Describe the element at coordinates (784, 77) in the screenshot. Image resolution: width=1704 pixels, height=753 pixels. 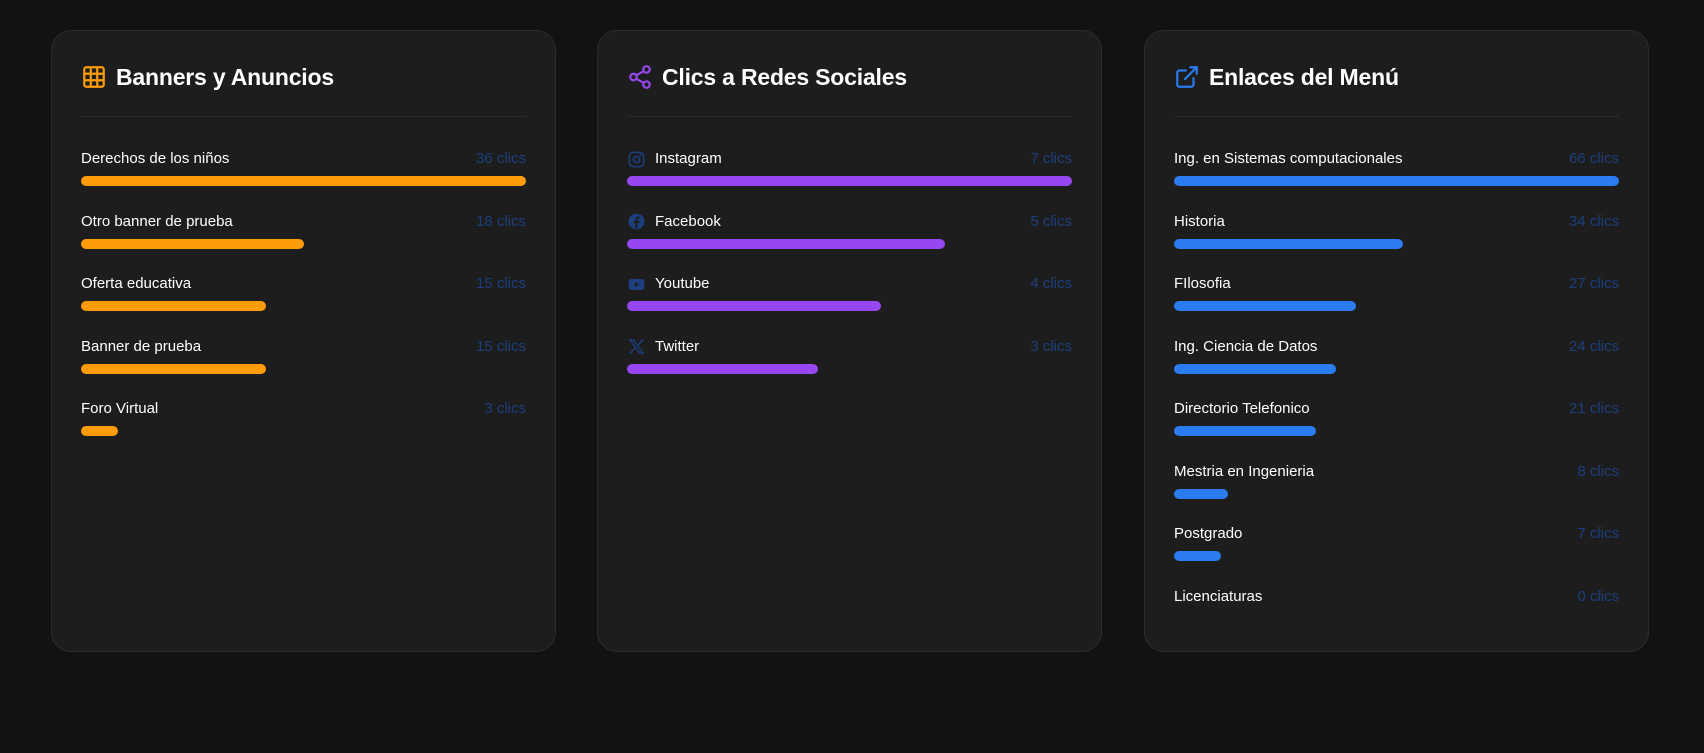
I see `social-card-title: Clics a Redes Sociales` at that location.